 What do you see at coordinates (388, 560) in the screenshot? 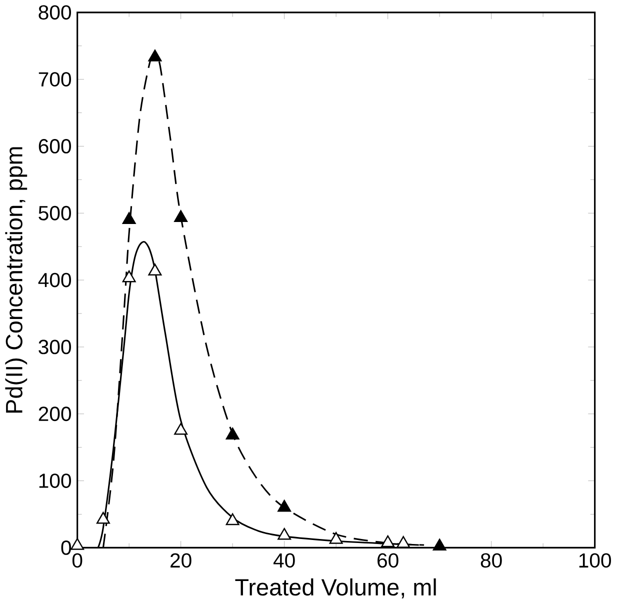
I see `x-tick-label: 60` at bounding box center [388, 560].